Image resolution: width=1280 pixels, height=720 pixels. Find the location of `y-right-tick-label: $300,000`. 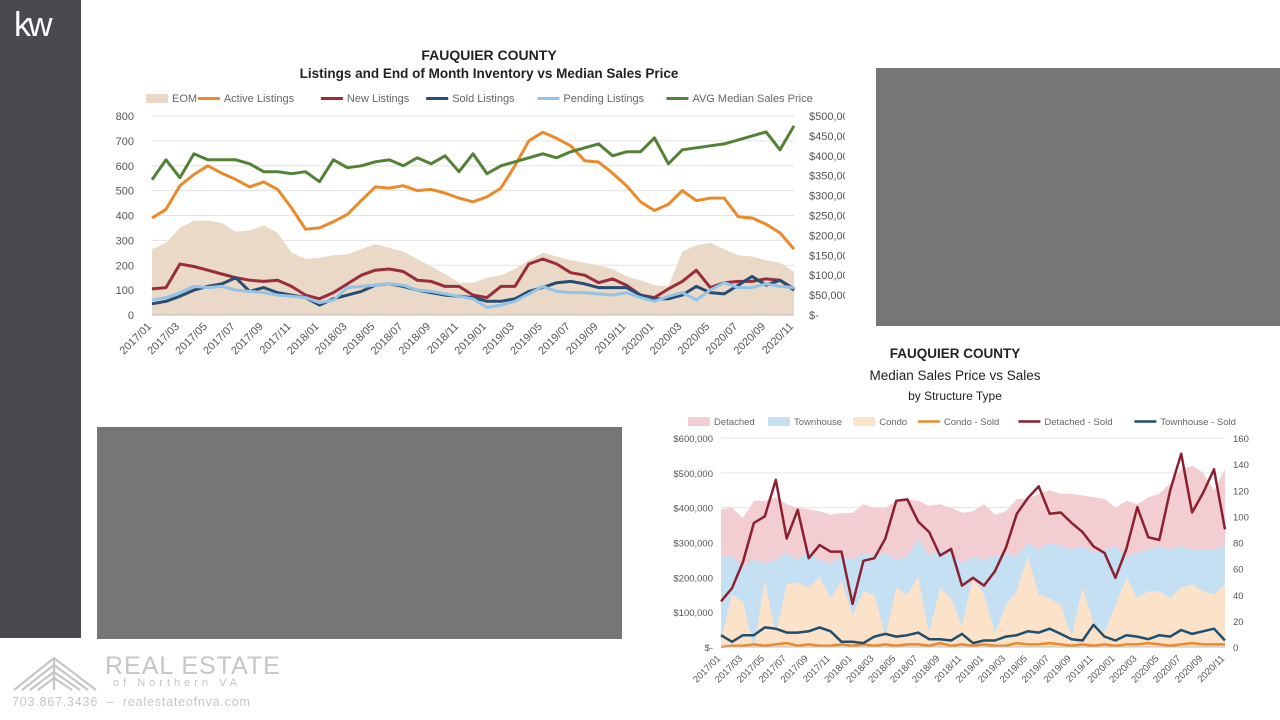

y-right-tick-label: $300,000 is located at coordinates (827, 197).